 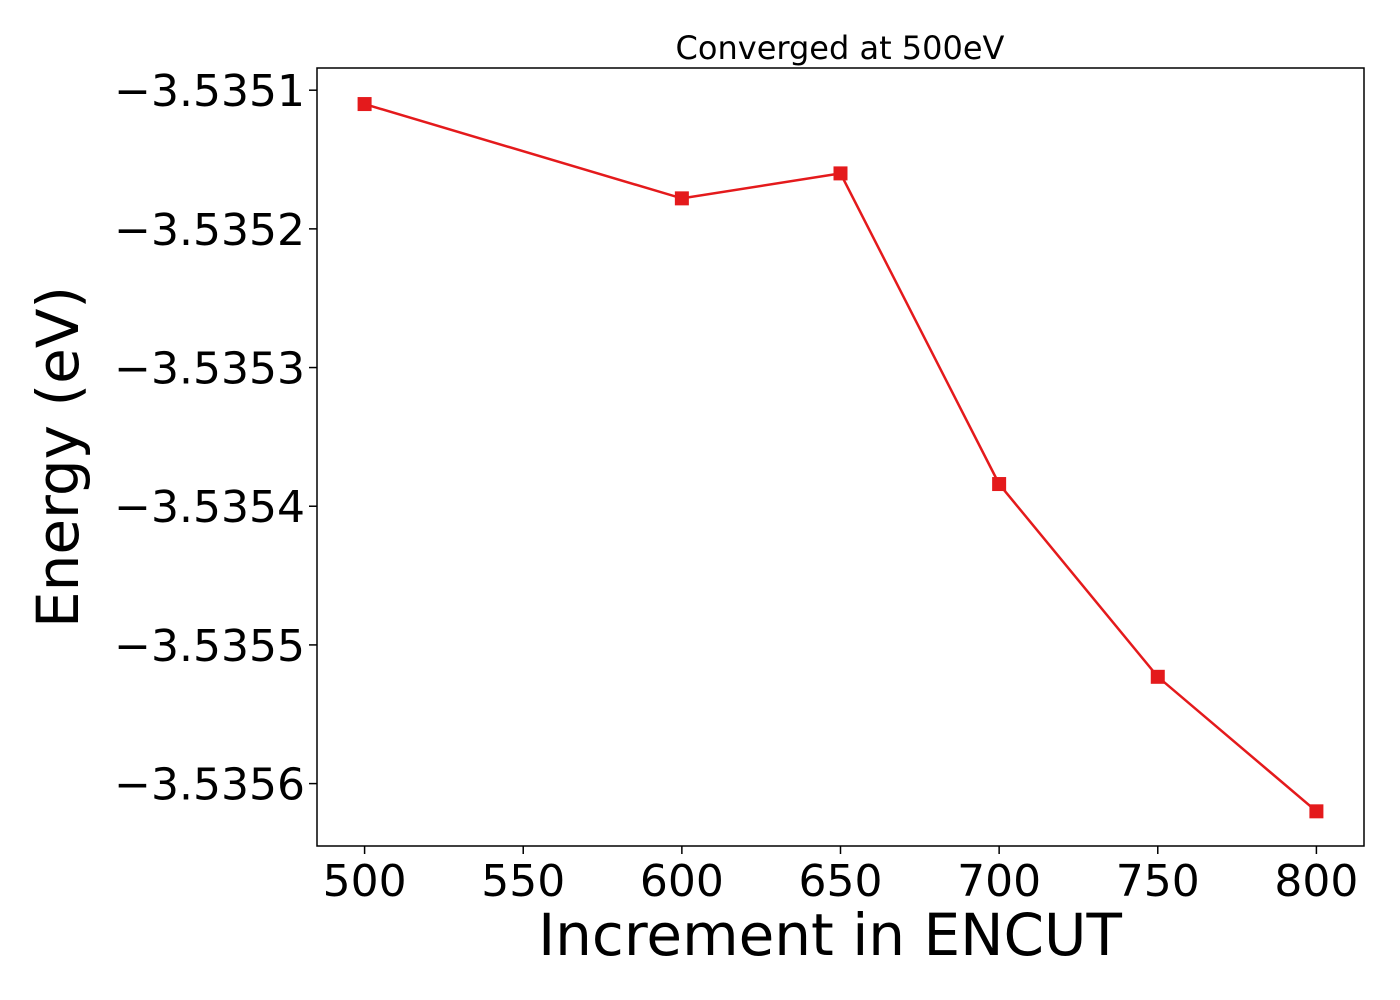 What do you see at coordinates (830, 935) in the screenshot?
I see `x-axis-label: Increment in ENCUT` at bounding box center [830, 935].